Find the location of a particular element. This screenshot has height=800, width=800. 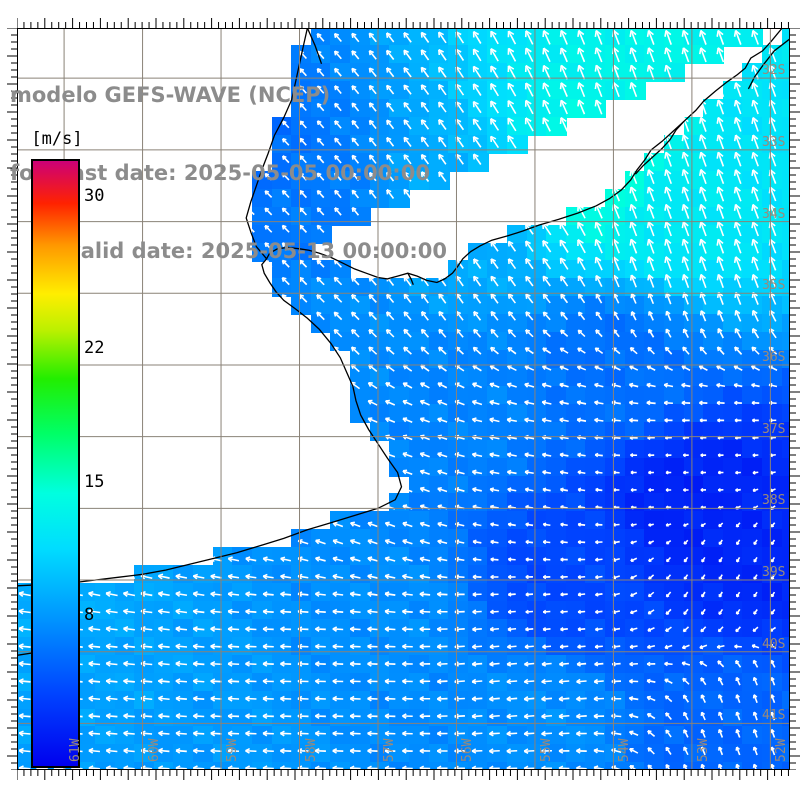

longitude-label-53W: 53W is located at coordinates (703, 750).